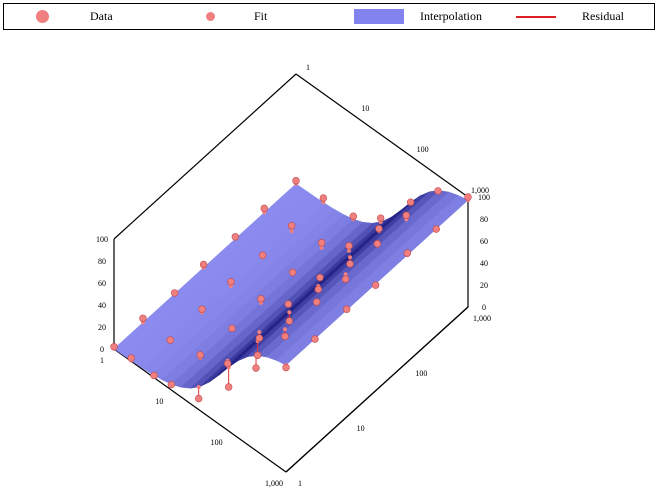 This screenshot has height=504, width=660. Describe the element at coordinates (536, 17) in the screenshot. I see `residual-line-icon` at that location.